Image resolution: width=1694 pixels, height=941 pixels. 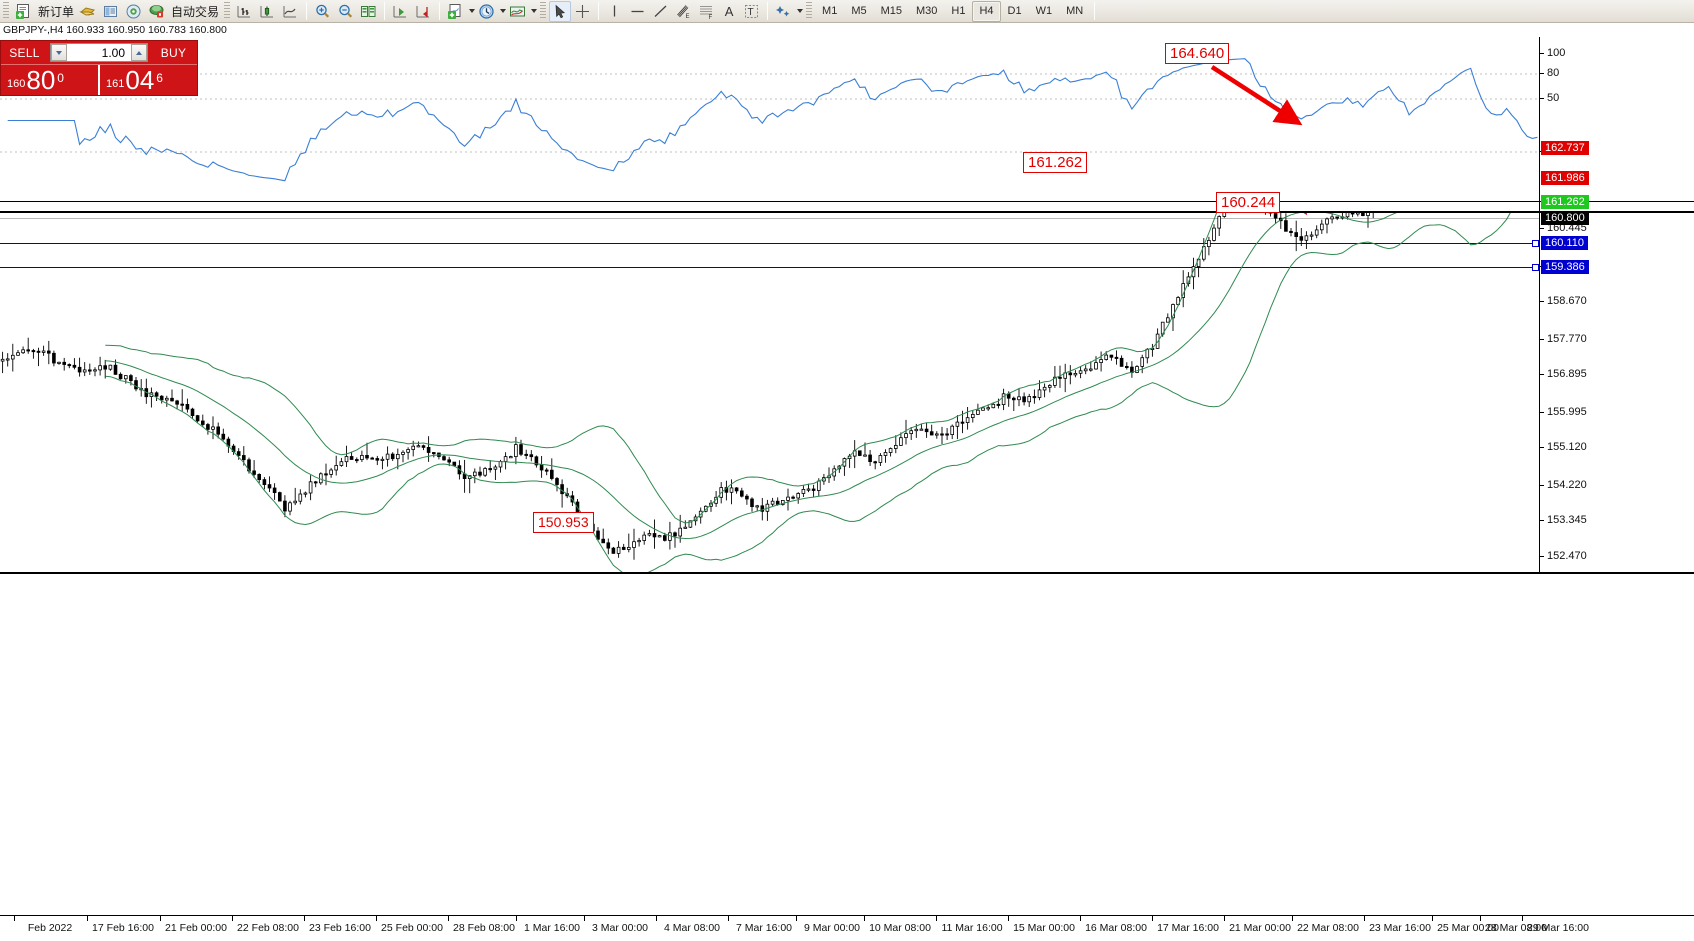 What do you see at coordinates (986, 11) in the screenshot?
I see `timeframe-h4: H4` at bounding box center [986, 11].